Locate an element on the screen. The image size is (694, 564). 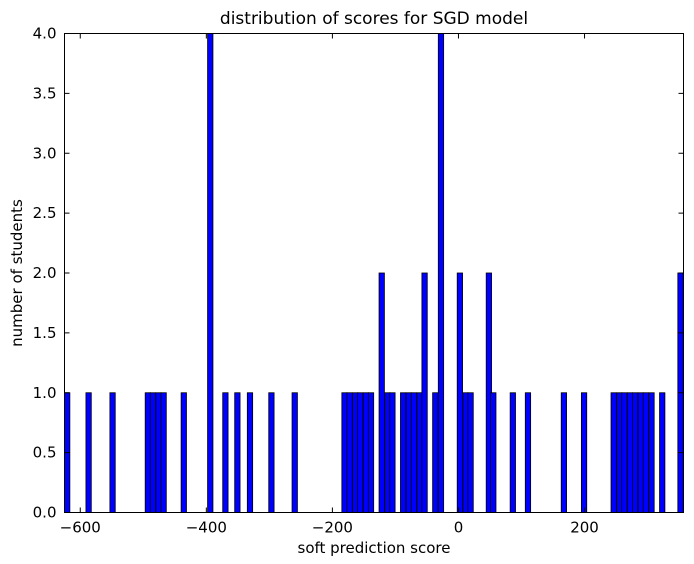
x-tick-label: −200 is located at coordinates (332, 528).